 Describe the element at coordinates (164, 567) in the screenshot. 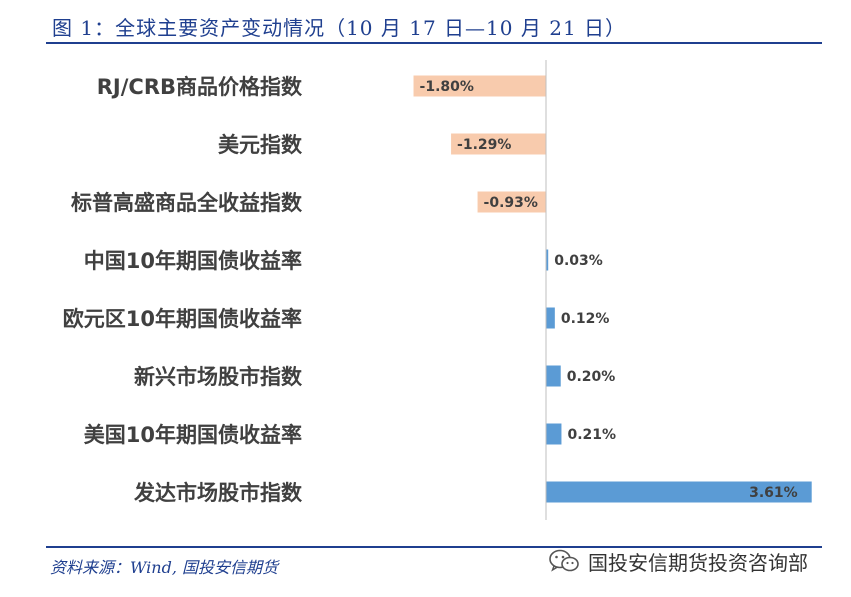

I see `source-note: 资料来源：Wind, 国投安信期货` at that location.